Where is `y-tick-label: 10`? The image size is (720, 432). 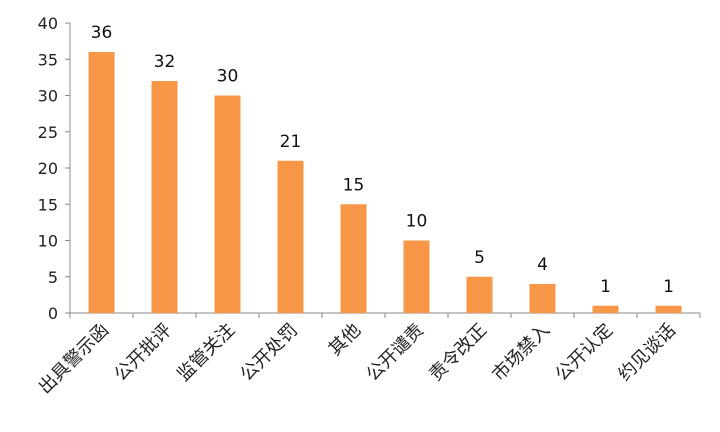 y-tick-label: 10 is located at coordinates (48, 241).